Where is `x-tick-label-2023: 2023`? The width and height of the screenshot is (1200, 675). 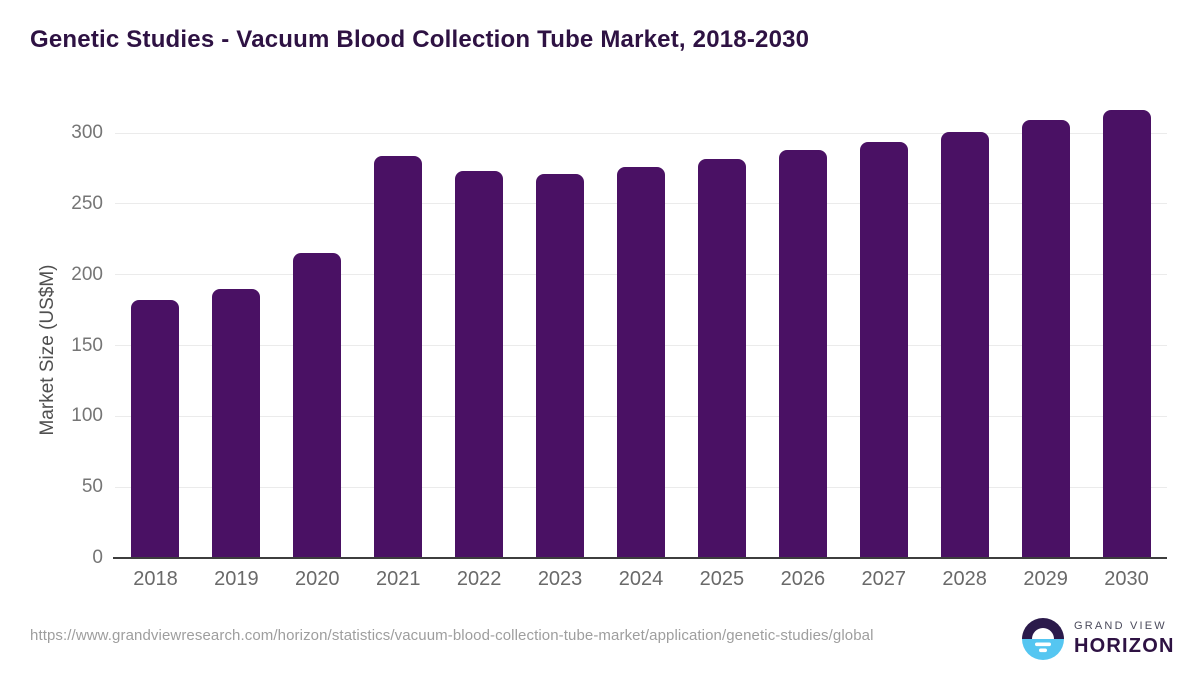
x-tick-label-2023: 2023 is located at coordinates (560, 579).